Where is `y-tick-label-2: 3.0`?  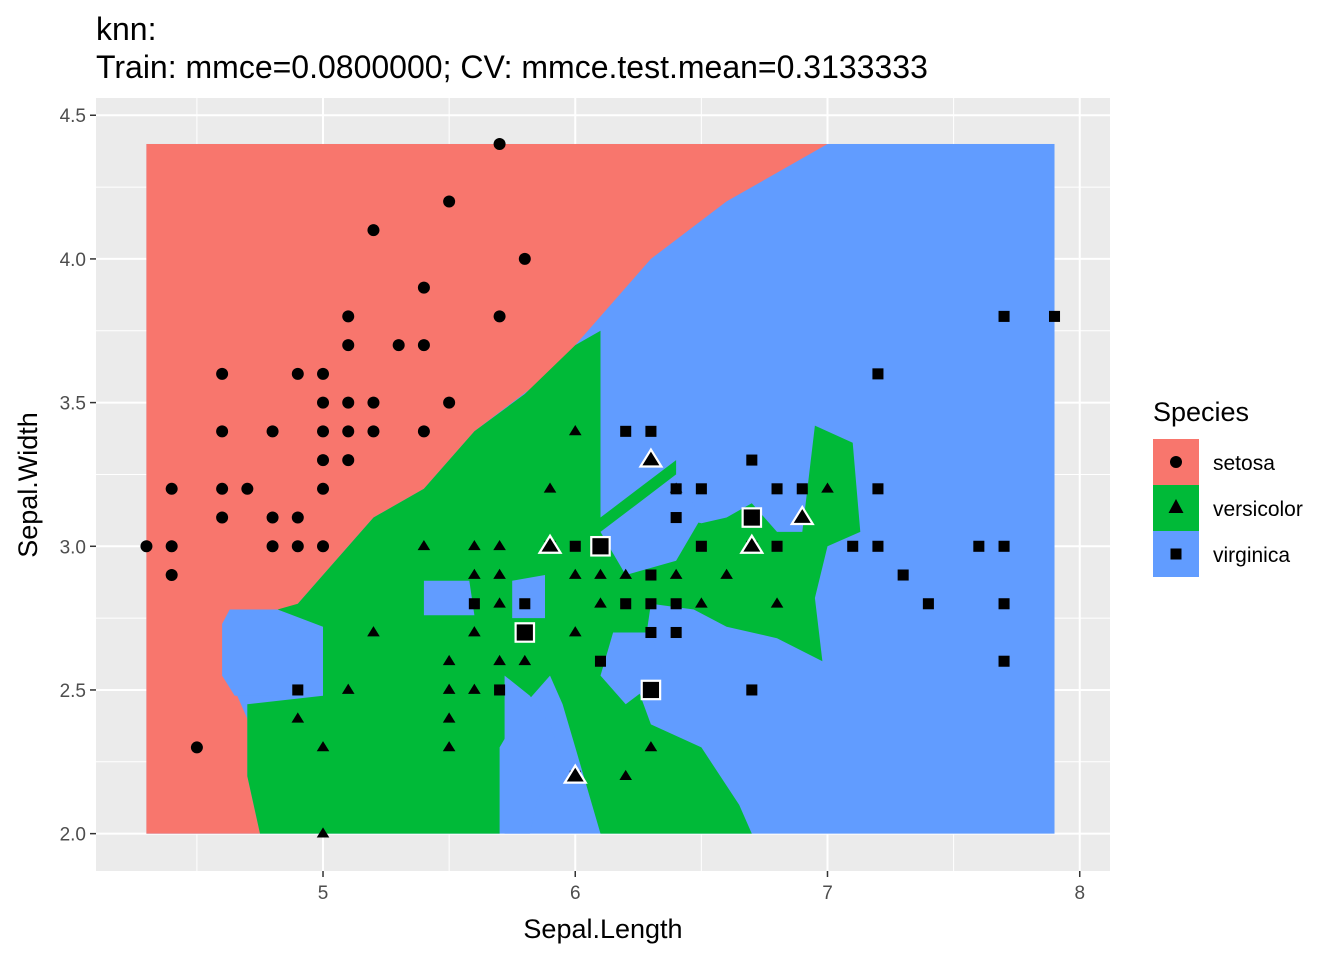
y-tick-label-2: 3.0 is located at coordinates (73, 547).